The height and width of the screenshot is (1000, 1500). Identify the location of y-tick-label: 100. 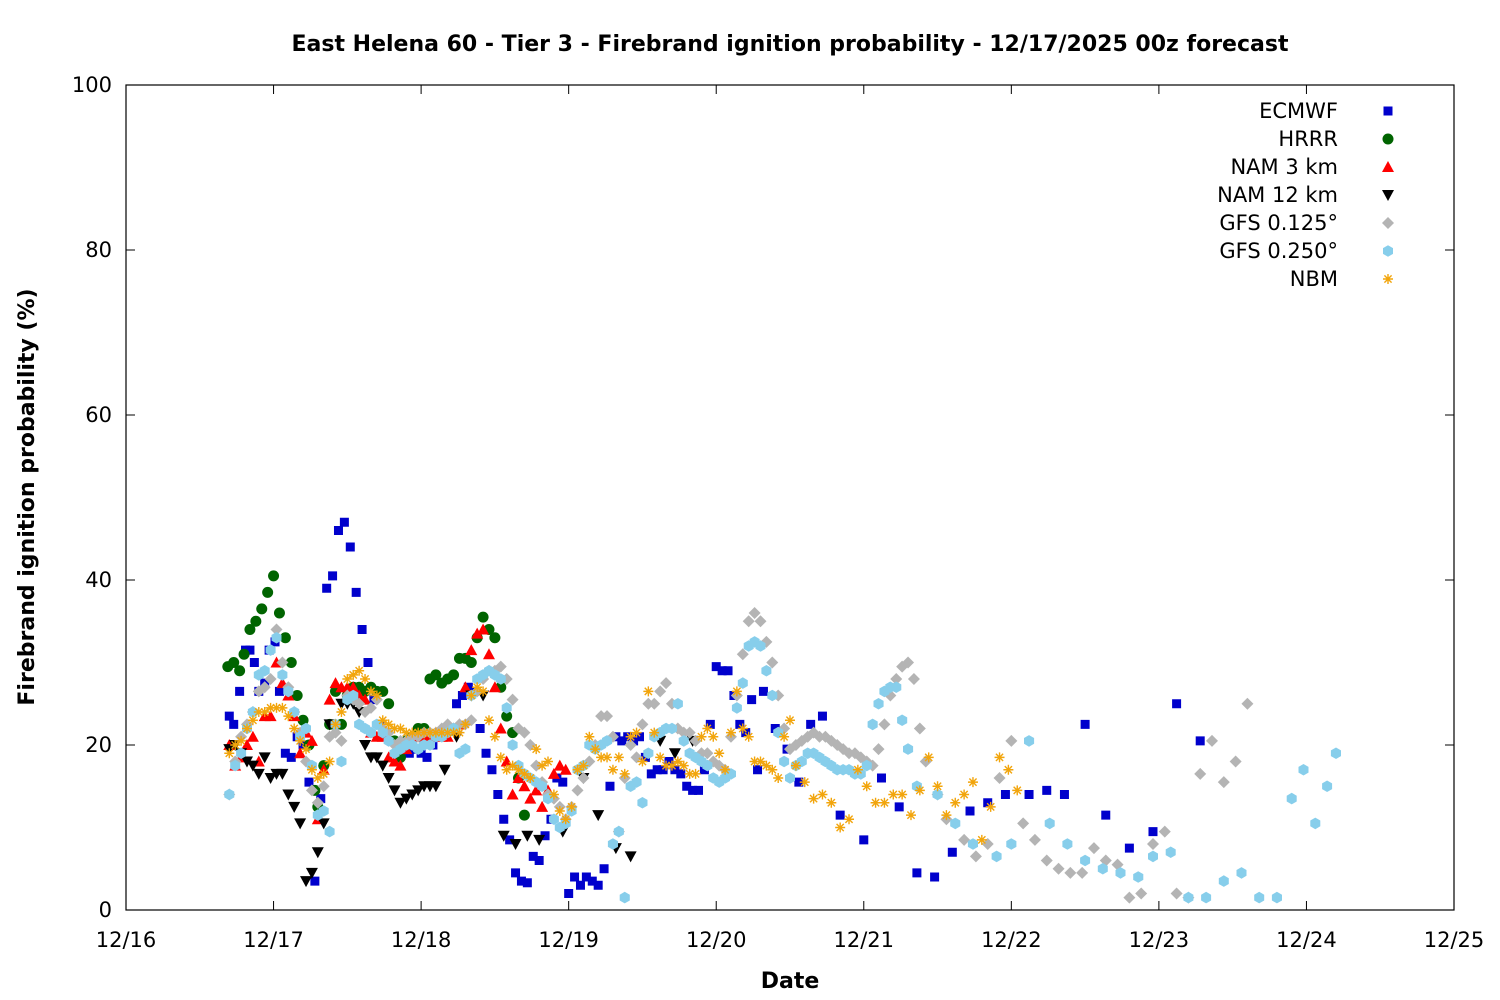
(92, 85).